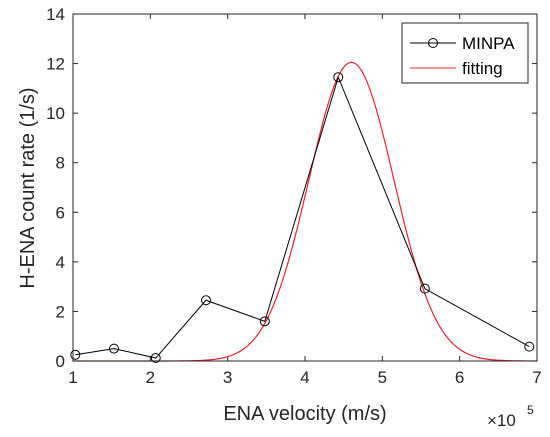 The width and height of the screenshot is (550, 437). Describe the element at coordinates (536, 377) in the screenshot. I see `x-tick-label: 7` at that location.